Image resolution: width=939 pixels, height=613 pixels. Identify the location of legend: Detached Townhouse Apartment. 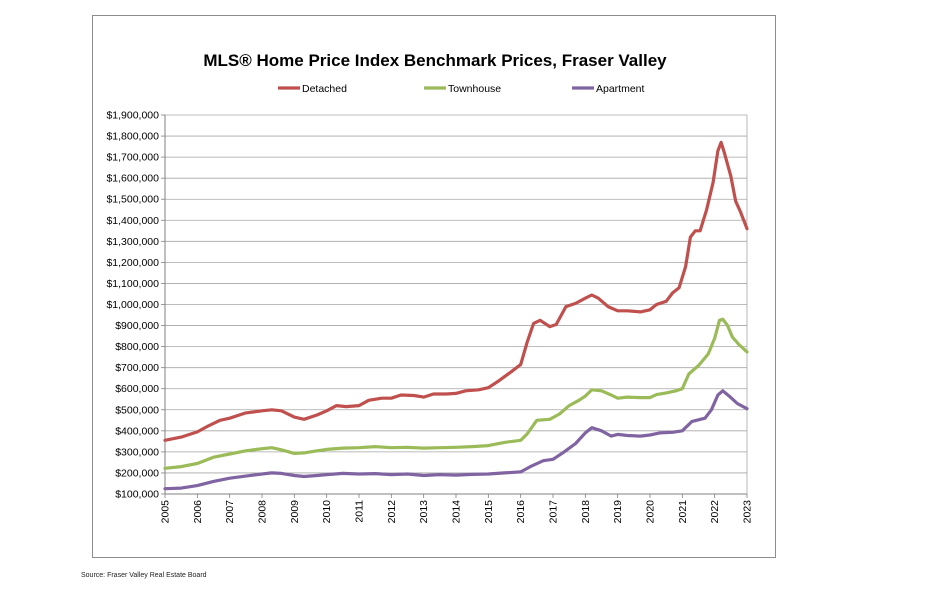
(461, 89).